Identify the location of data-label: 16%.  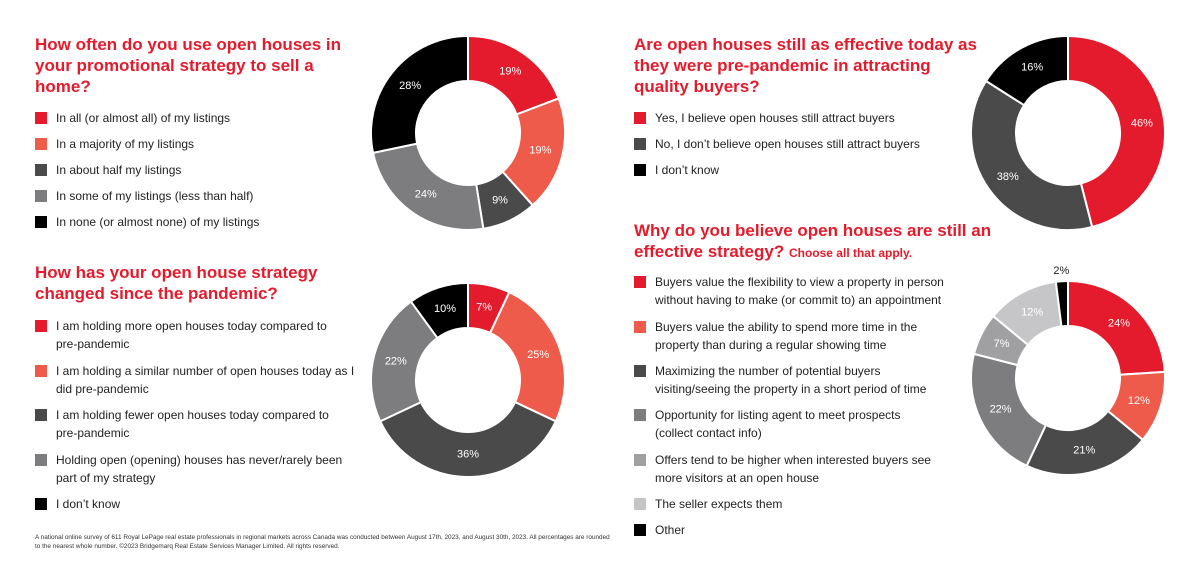
(1032, 68).